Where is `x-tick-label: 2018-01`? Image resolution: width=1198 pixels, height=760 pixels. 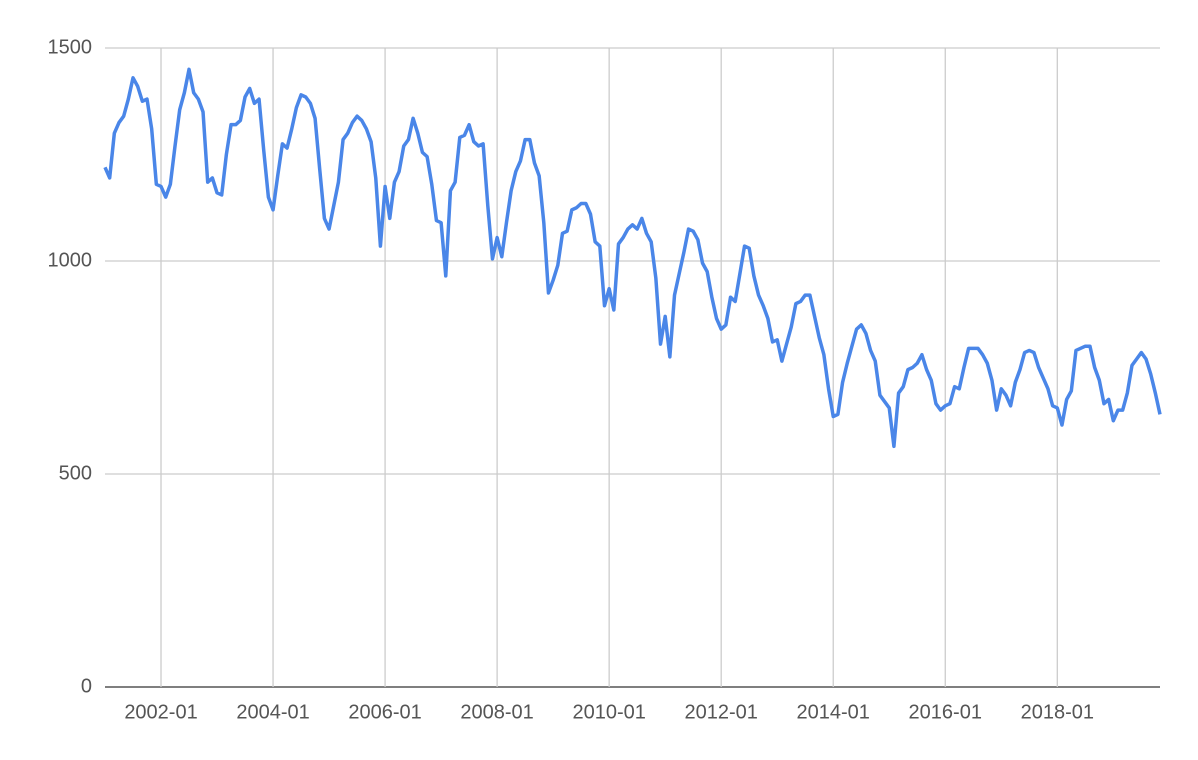 x-tick-label: 2018-01 is located at coordinates (1057, 712).